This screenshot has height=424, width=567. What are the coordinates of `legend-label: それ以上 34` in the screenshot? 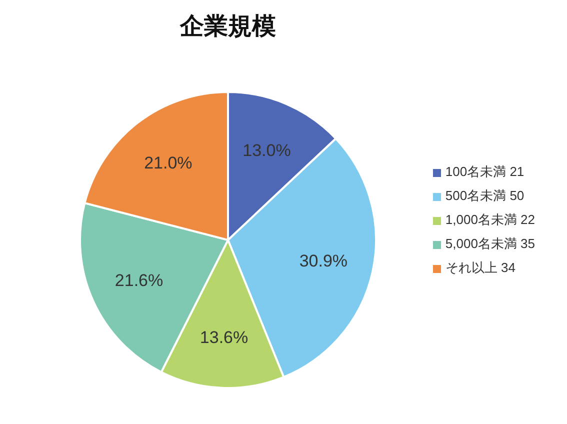 It's located at (480, 267).